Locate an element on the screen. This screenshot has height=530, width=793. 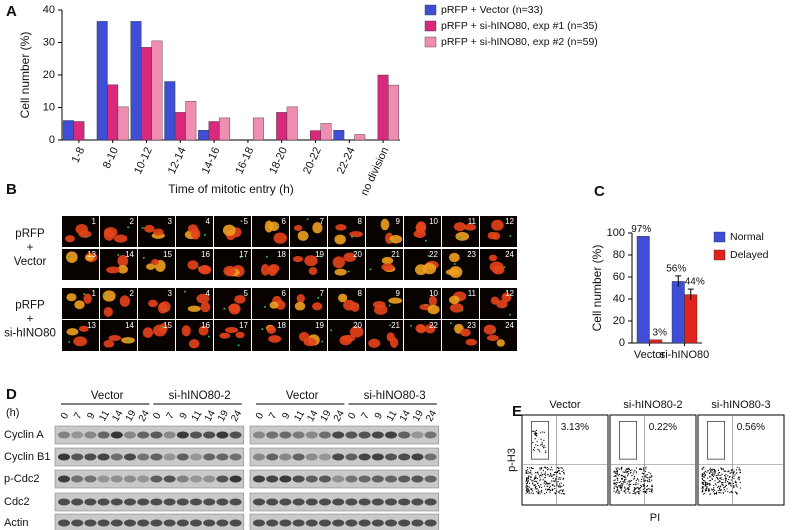
plot-frame is located at coordinates (565, 460).